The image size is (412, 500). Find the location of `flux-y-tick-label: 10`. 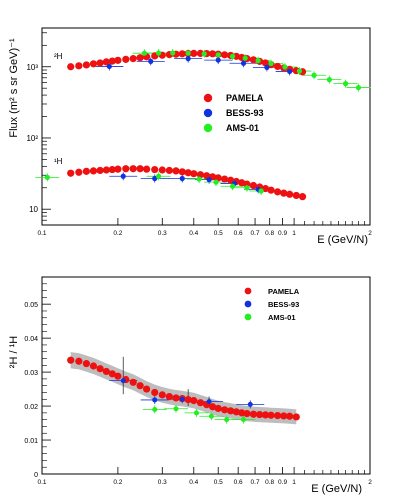

flux-y-tick-label: 10 is located at coordinates (33, 209).